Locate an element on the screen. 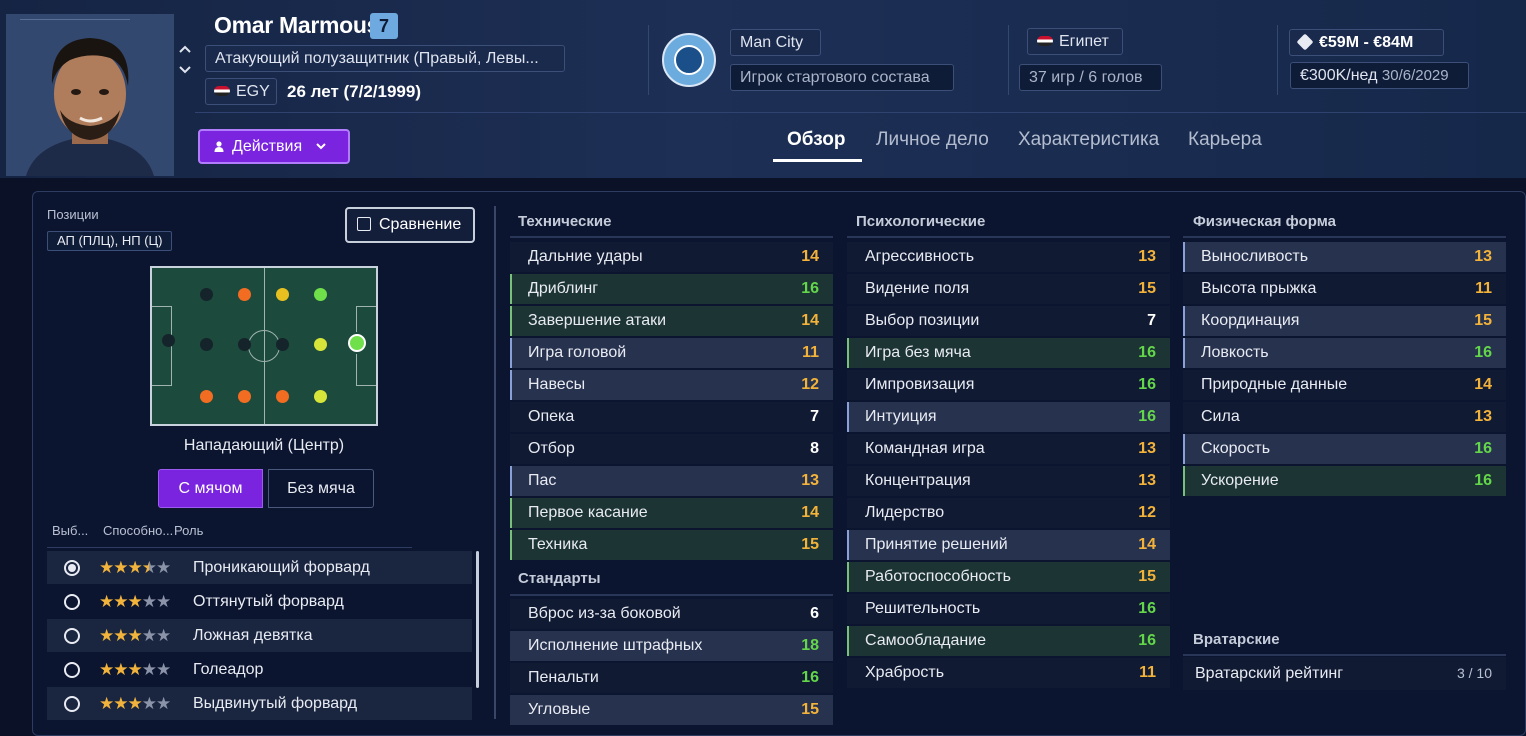 Image resolution: width=1526 pixels, height=736 pixels. attribute-row: Принятие решений 14 is located at coordinates (1008, 545).